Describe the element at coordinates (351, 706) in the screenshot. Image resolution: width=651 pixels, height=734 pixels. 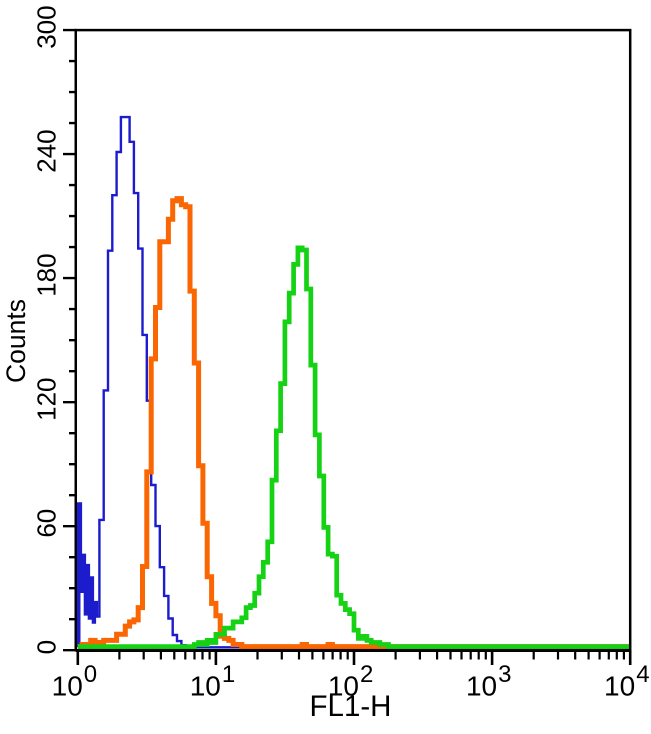
I see `svg-text: FL1-H` at that location.